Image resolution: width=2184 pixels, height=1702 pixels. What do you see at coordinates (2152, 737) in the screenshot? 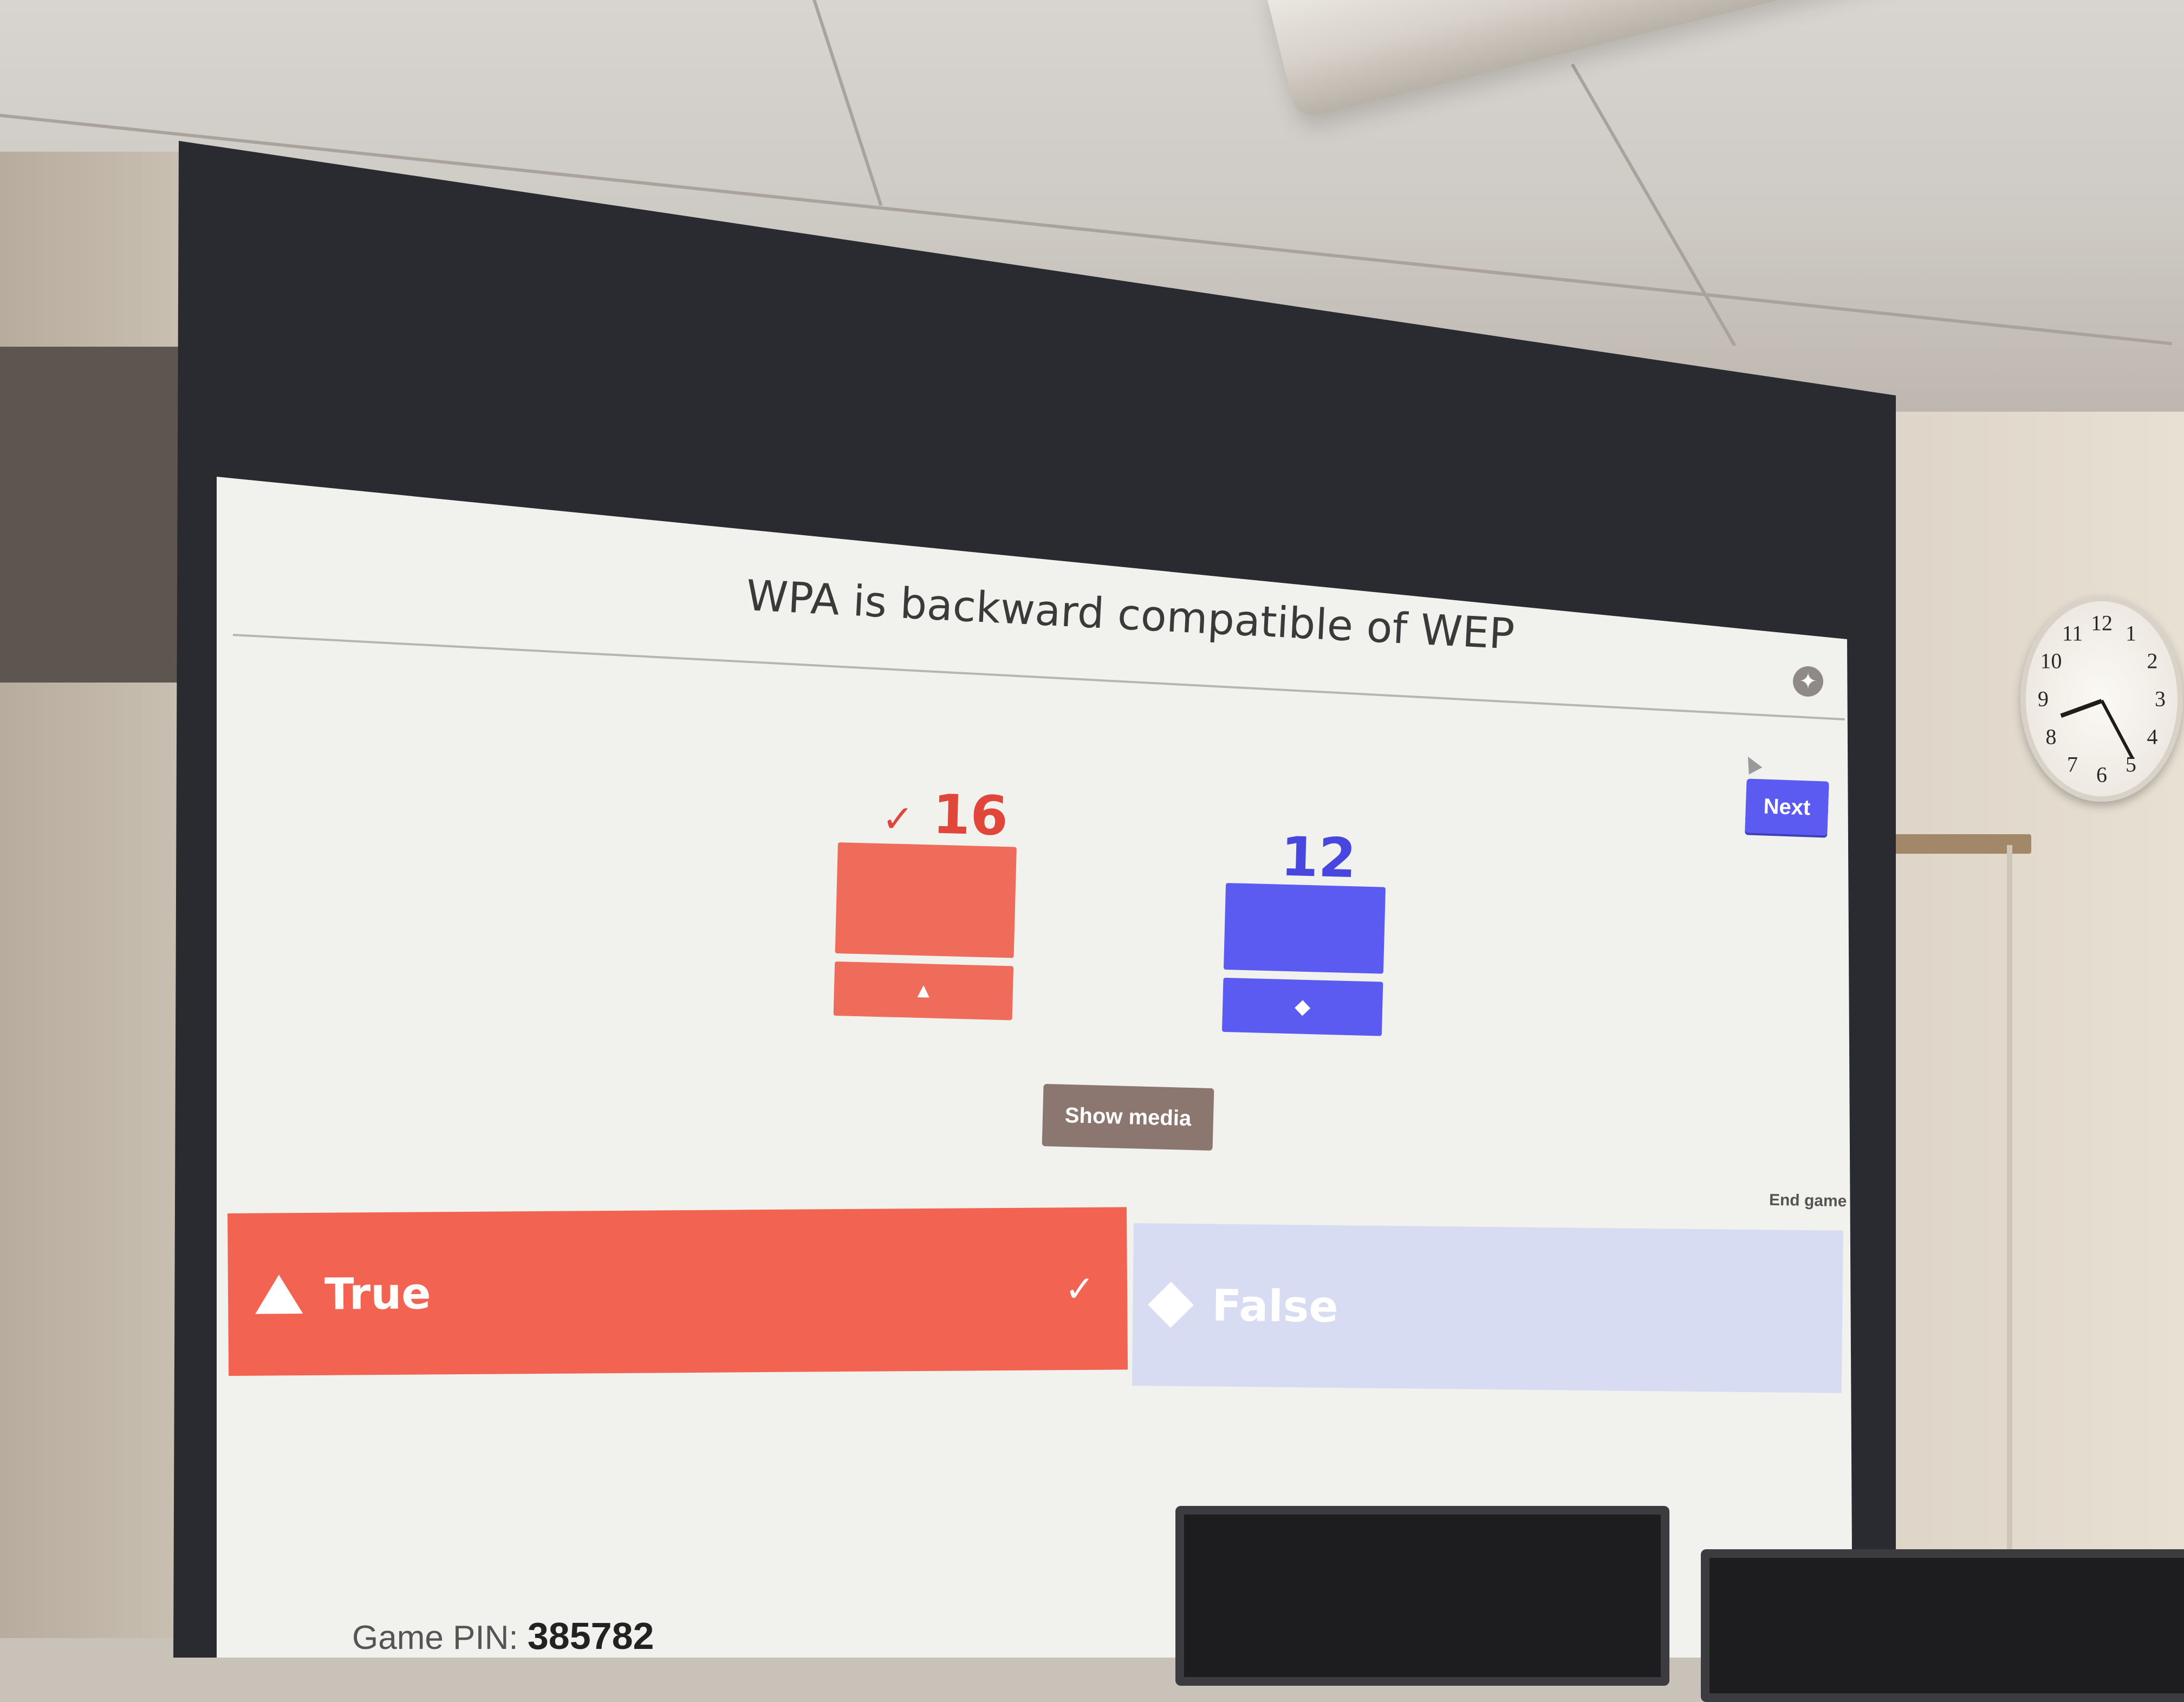
I see `clock-numeral: 4` at bounding box center [2152, 737].